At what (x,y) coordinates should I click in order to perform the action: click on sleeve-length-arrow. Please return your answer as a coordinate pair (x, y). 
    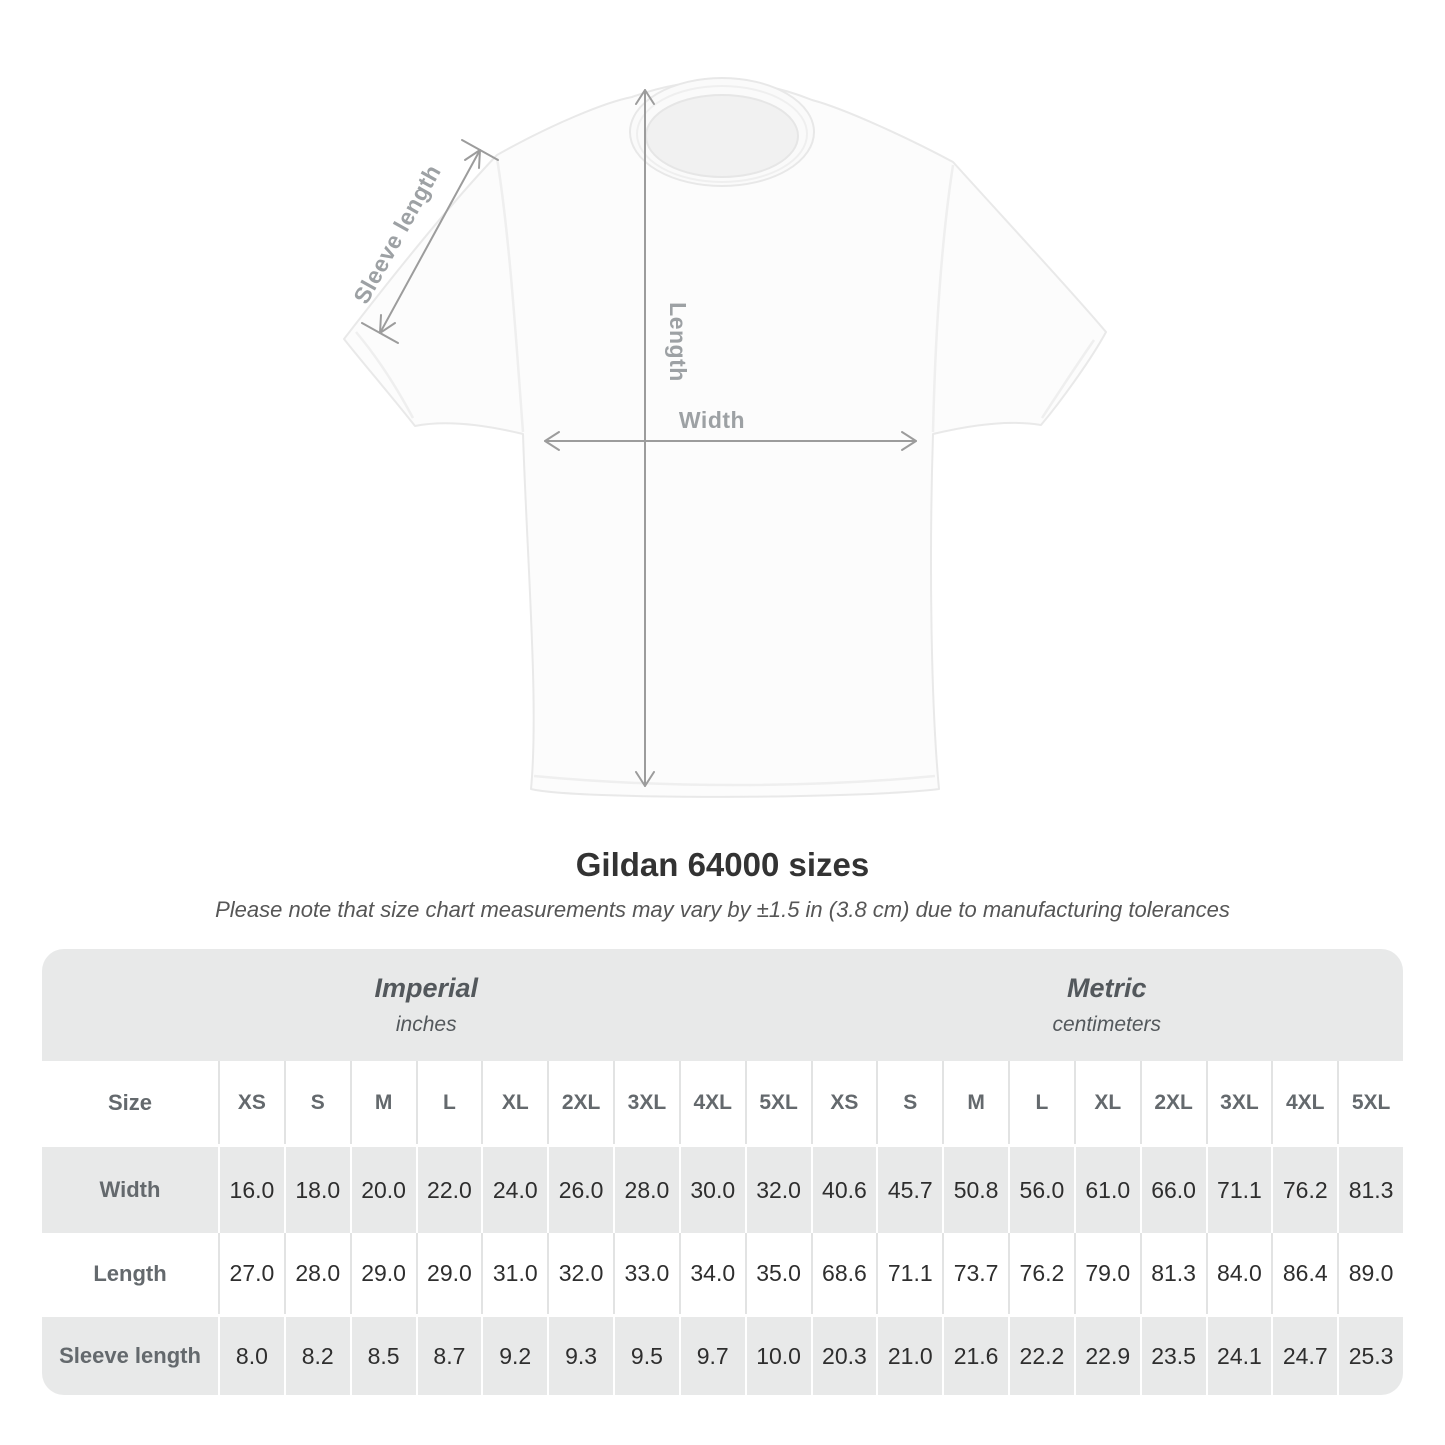
    Looking at the image, I should click on (430, 241).